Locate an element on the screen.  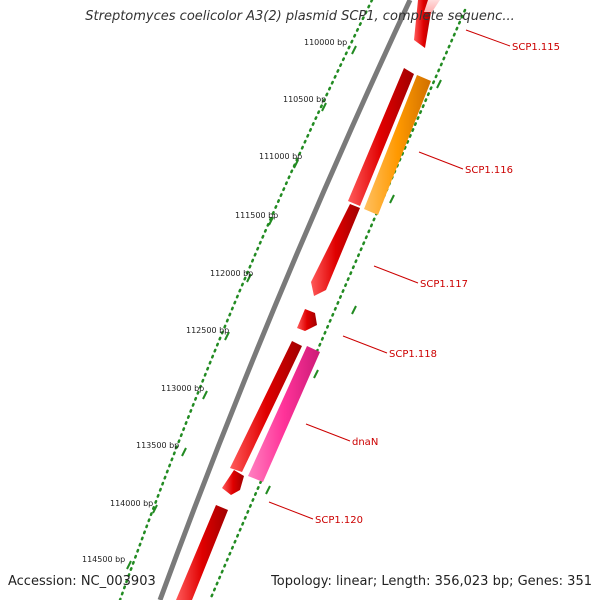
tick-label-112000: 112000 bp is located at coordinates (231, 273).